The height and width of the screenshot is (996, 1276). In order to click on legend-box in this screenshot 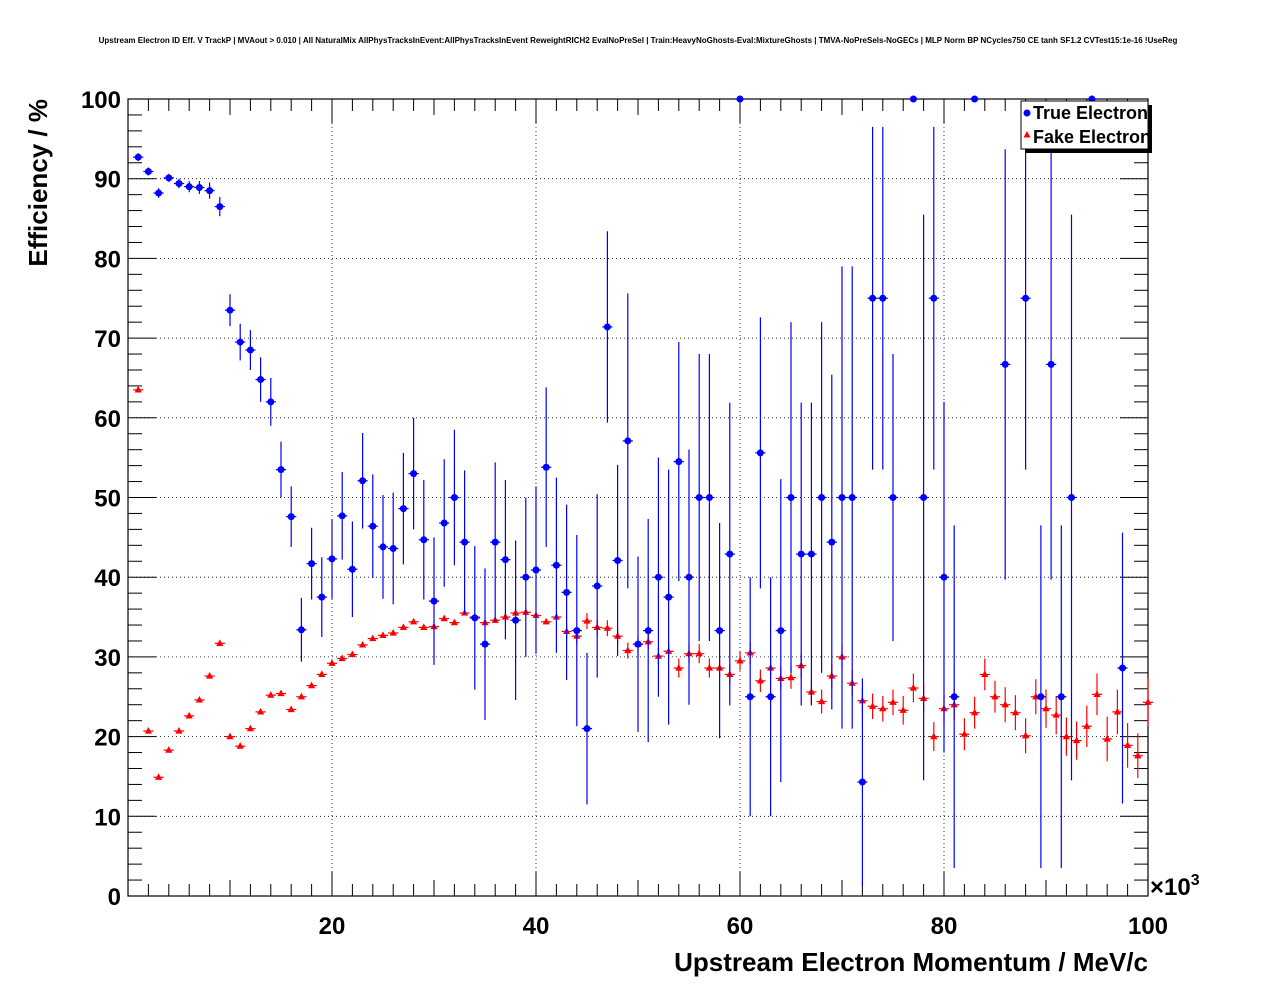, I will do `click(1084, 125)`.